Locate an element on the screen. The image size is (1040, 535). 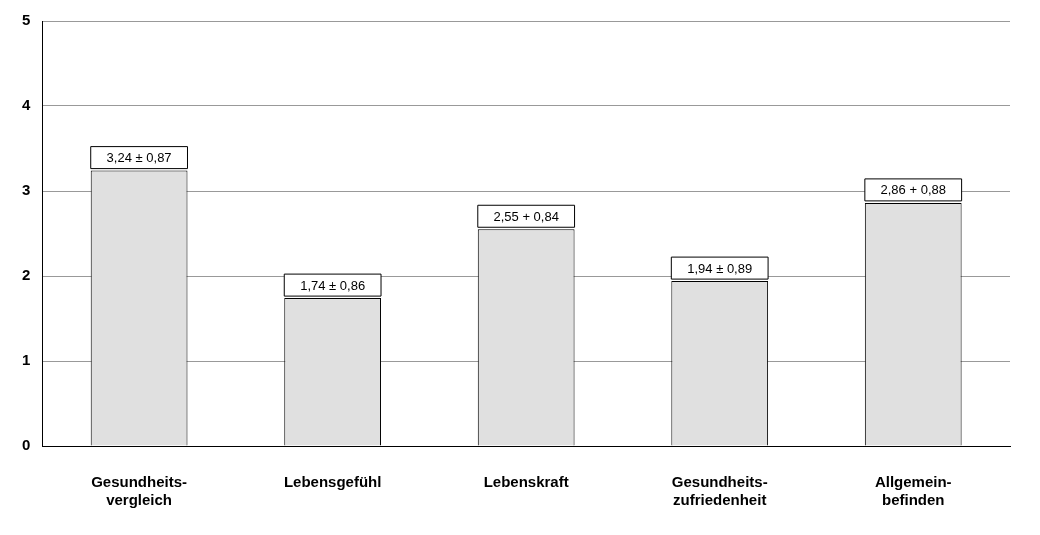
y-tick-label: 4 is located at coordinates (26, 105).